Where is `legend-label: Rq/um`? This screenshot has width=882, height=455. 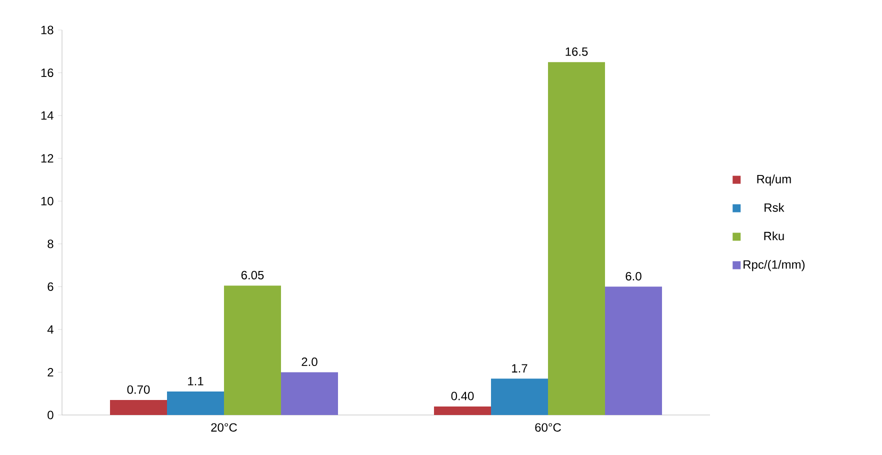 legend-label: Rq/um is located at coordinates (774, 180).